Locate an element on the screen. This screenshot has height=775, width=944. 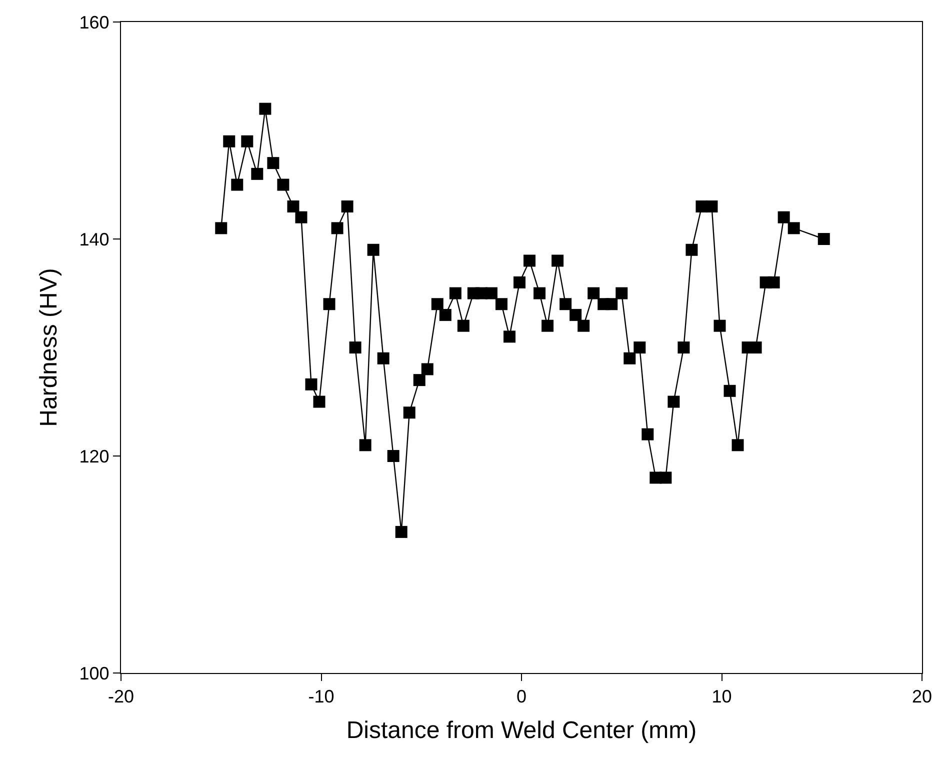
y-tick-label: 140 is located at coordinates (94, 239).